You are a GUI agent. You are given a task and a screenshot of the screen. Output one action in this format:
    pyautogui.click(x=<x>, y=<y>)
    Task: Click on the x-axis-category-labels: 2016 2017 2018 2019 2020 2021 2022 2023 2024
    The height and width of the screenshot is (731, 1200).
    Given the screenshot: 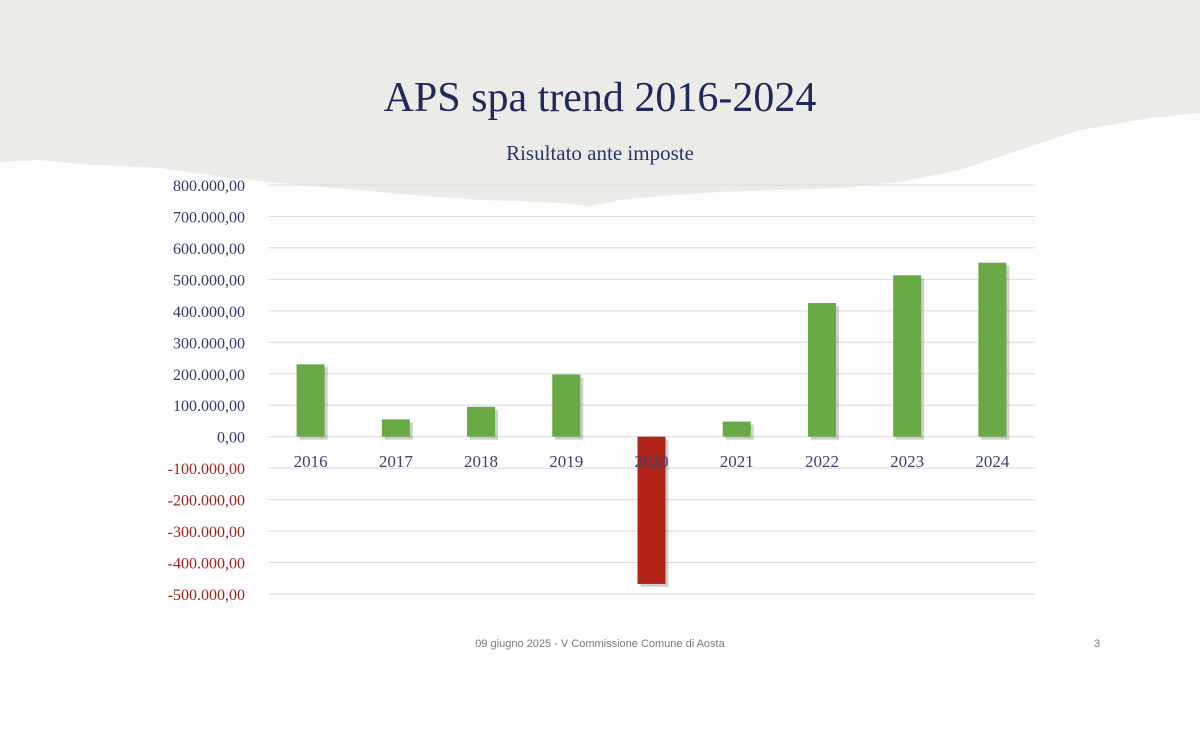 What is the action you would take?
    pyautogui.click(x=652, y=461)
    